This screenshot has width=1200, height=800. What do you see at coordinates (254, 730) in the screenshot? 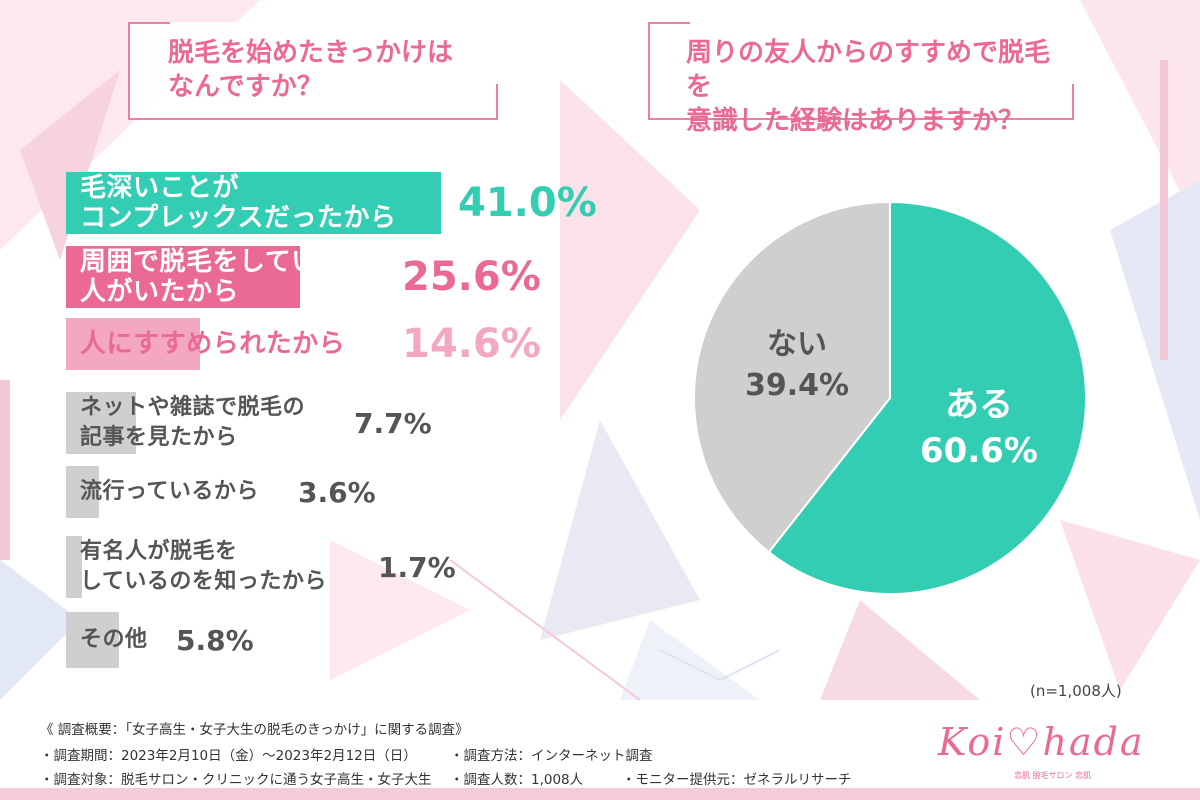
I see `footer-heading: 《 調査概要：「女子高生・女子大生の脱毛のきっかけ」に関する調査》` at bounding box center [254, 730].